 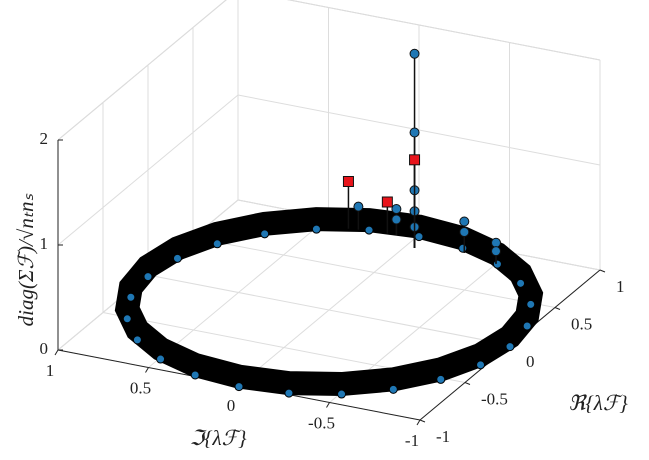 I want to click on y-tick-label: -1, so click(x=443, y=436).